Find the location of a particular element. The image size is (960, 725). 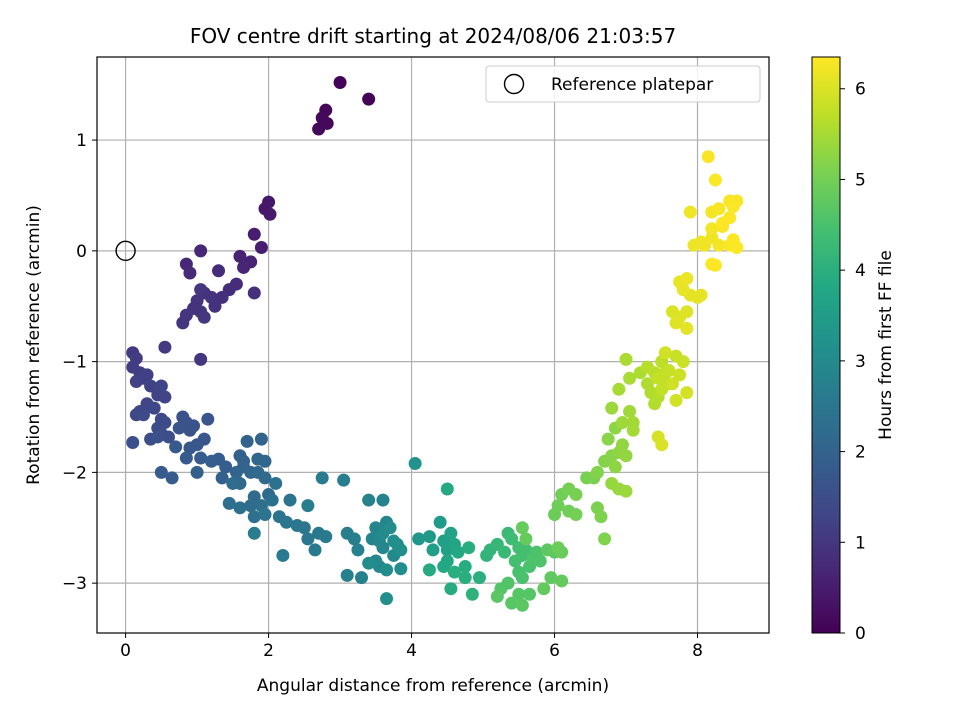

reference-platepar-marker is located at coordinates (125, 251).